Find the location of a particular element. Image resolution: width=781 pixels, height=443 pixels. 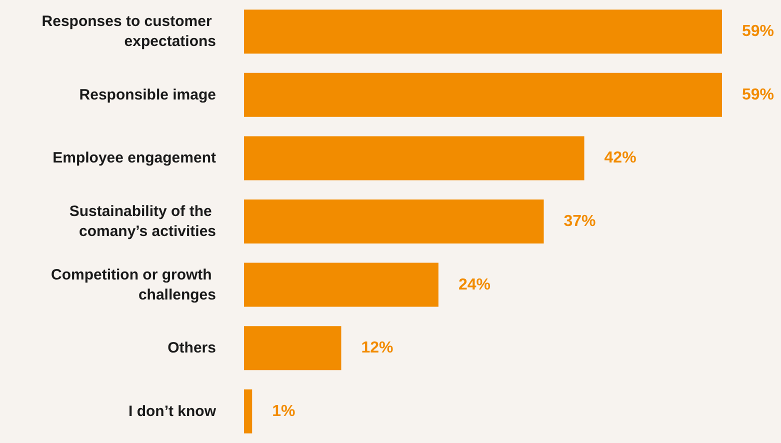

y-tick-label: I don’t know is located at coordinates (172, 411).